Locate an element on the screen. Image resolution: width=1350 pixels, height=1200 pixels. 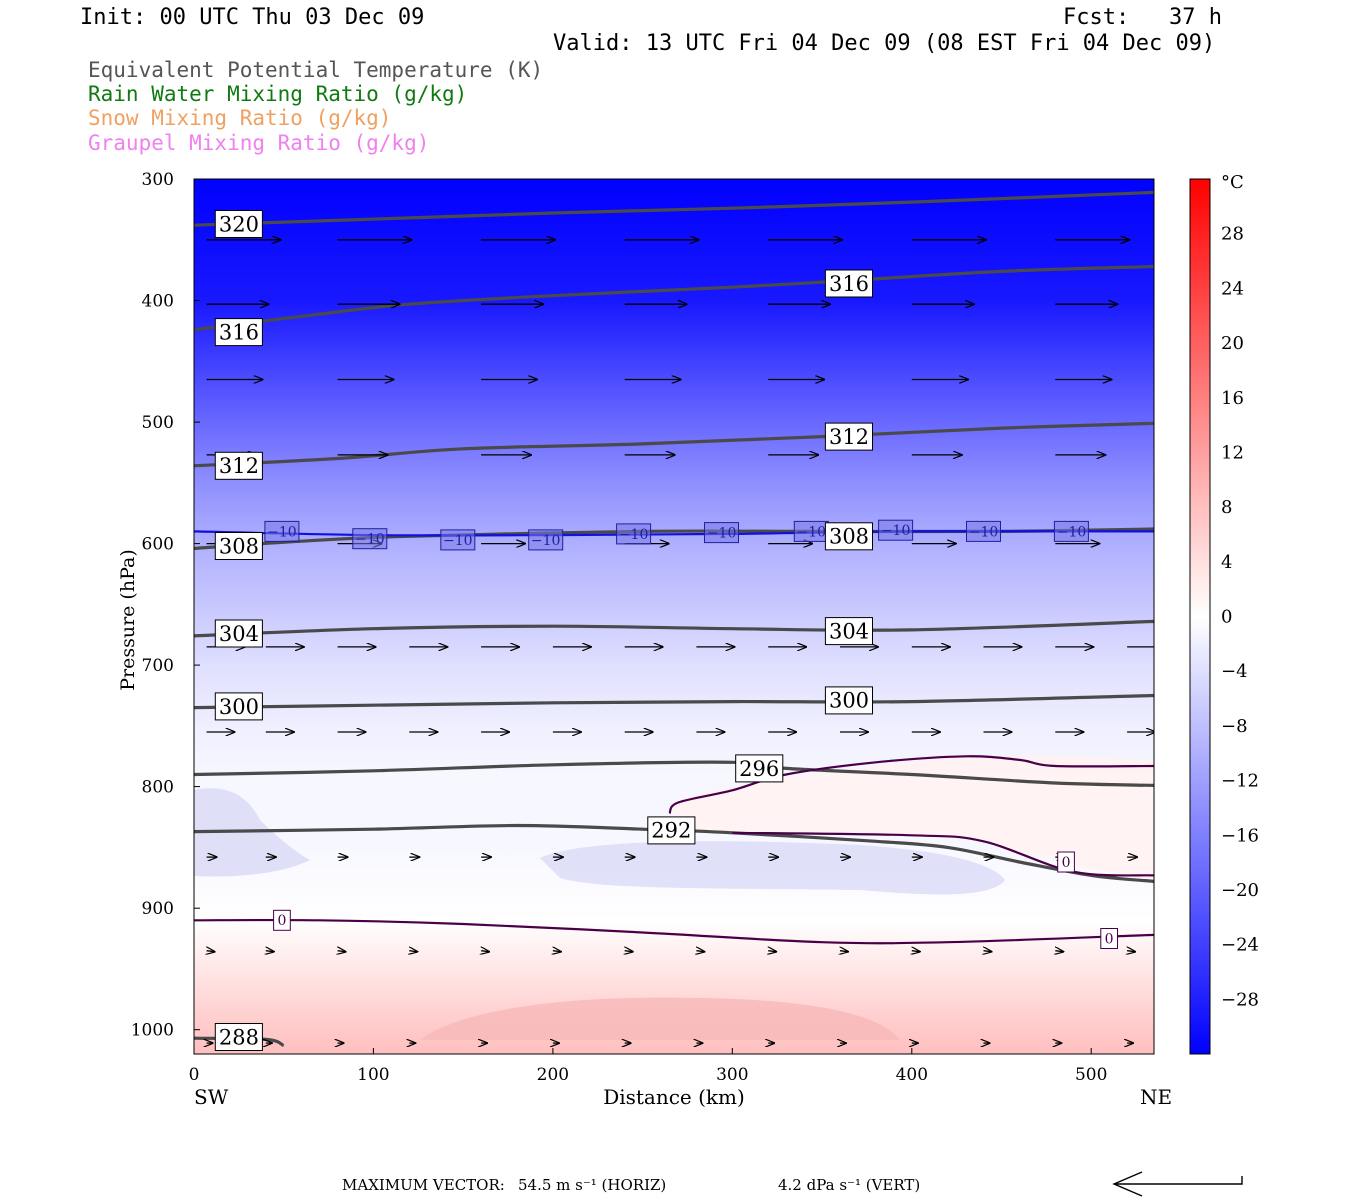
theta-e-label-308-b-box is located at coordinates (849, 536).